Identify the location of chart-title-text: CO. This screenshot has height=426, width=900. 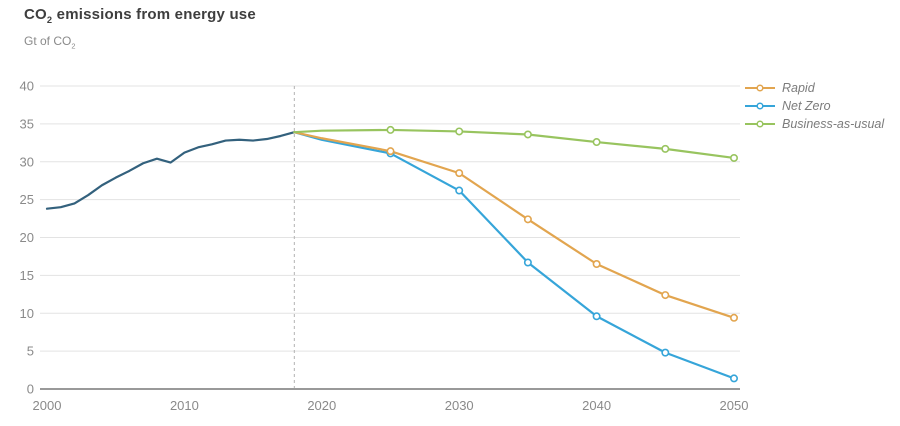
(35, 14).